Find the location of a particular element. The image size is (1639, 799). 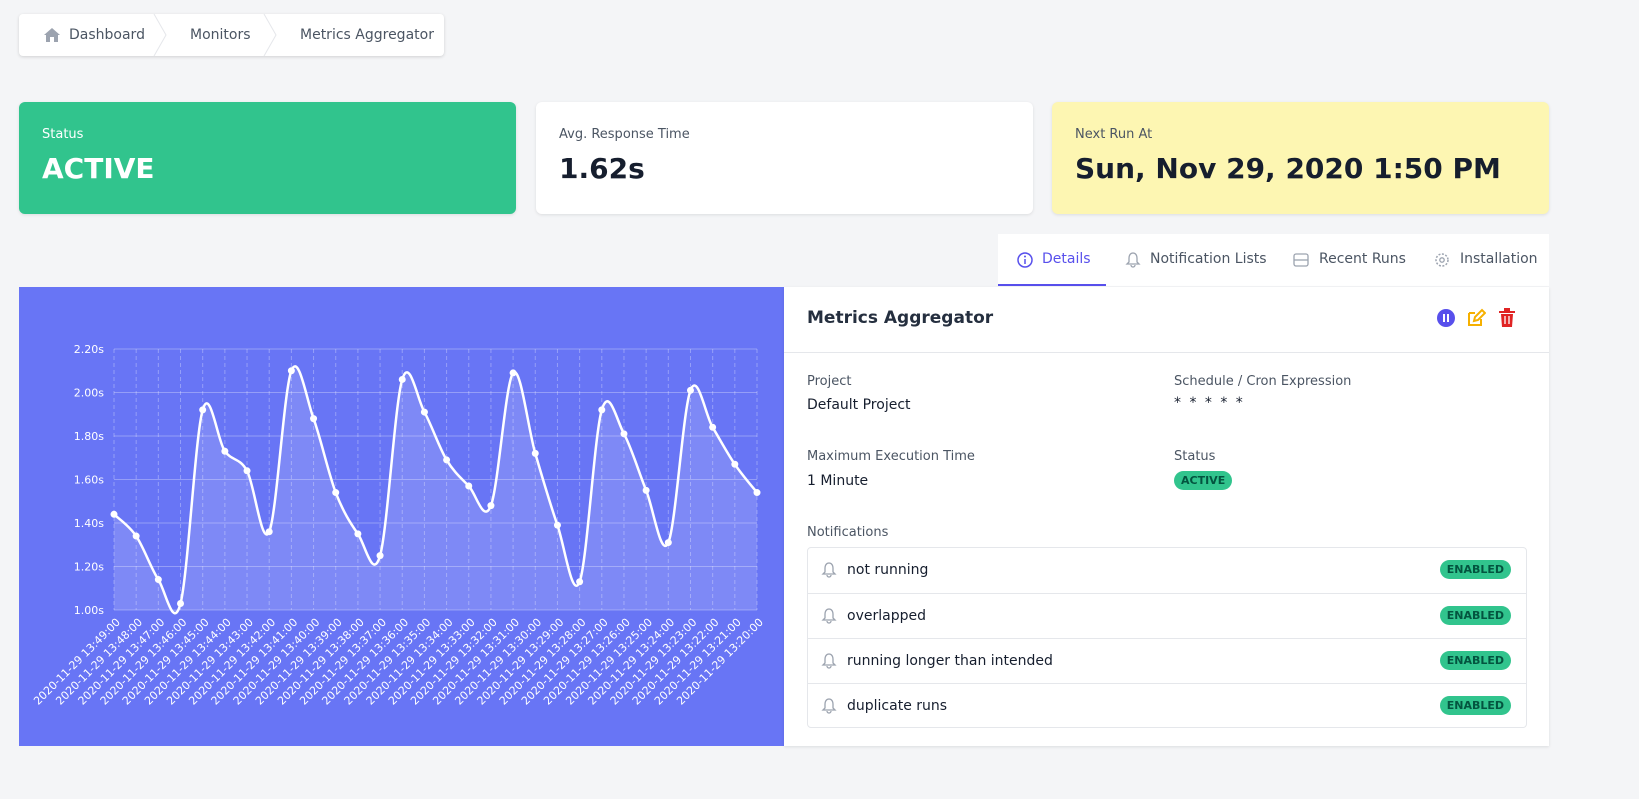

edit-button is located at coordinates (1476, 318).